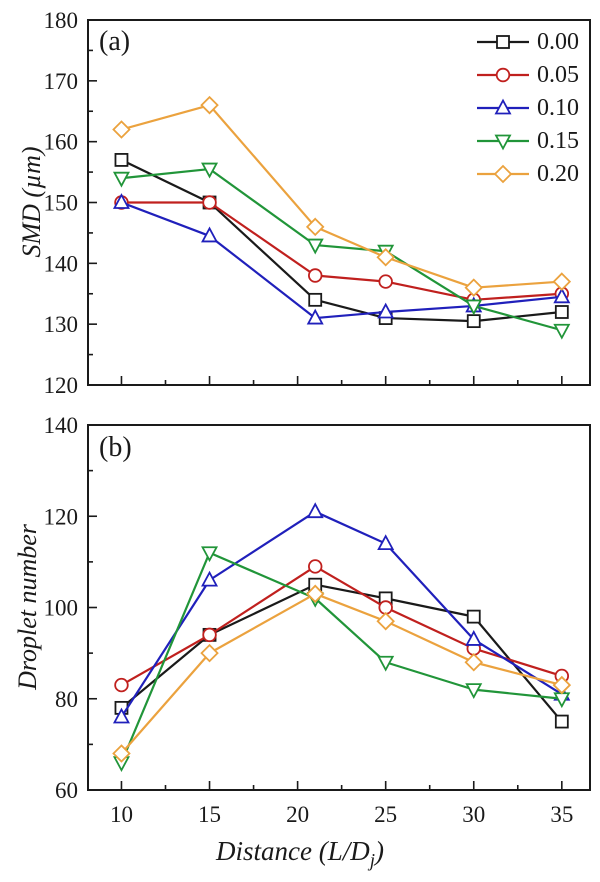 The width and height of the screenshot is (600, 882). Describe the element at coordinates (61, 142) in the screenshot. I see `y-tick-label: 160` at that location.